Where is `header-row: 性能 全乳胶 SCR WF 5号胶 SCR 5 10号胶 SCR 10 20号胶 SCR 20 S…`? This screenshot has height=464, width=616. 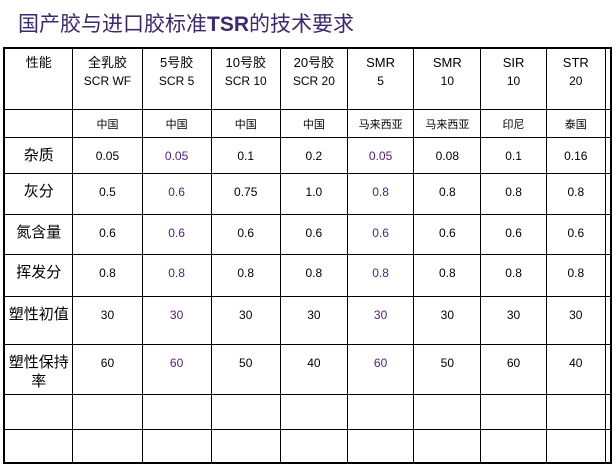 header-row: 性能 全乳胶 SCR WF 5号胶 SCR 5 10号胶 SCR 10 20号胶 SCR 20 S… is located at coordinates (307, 78).